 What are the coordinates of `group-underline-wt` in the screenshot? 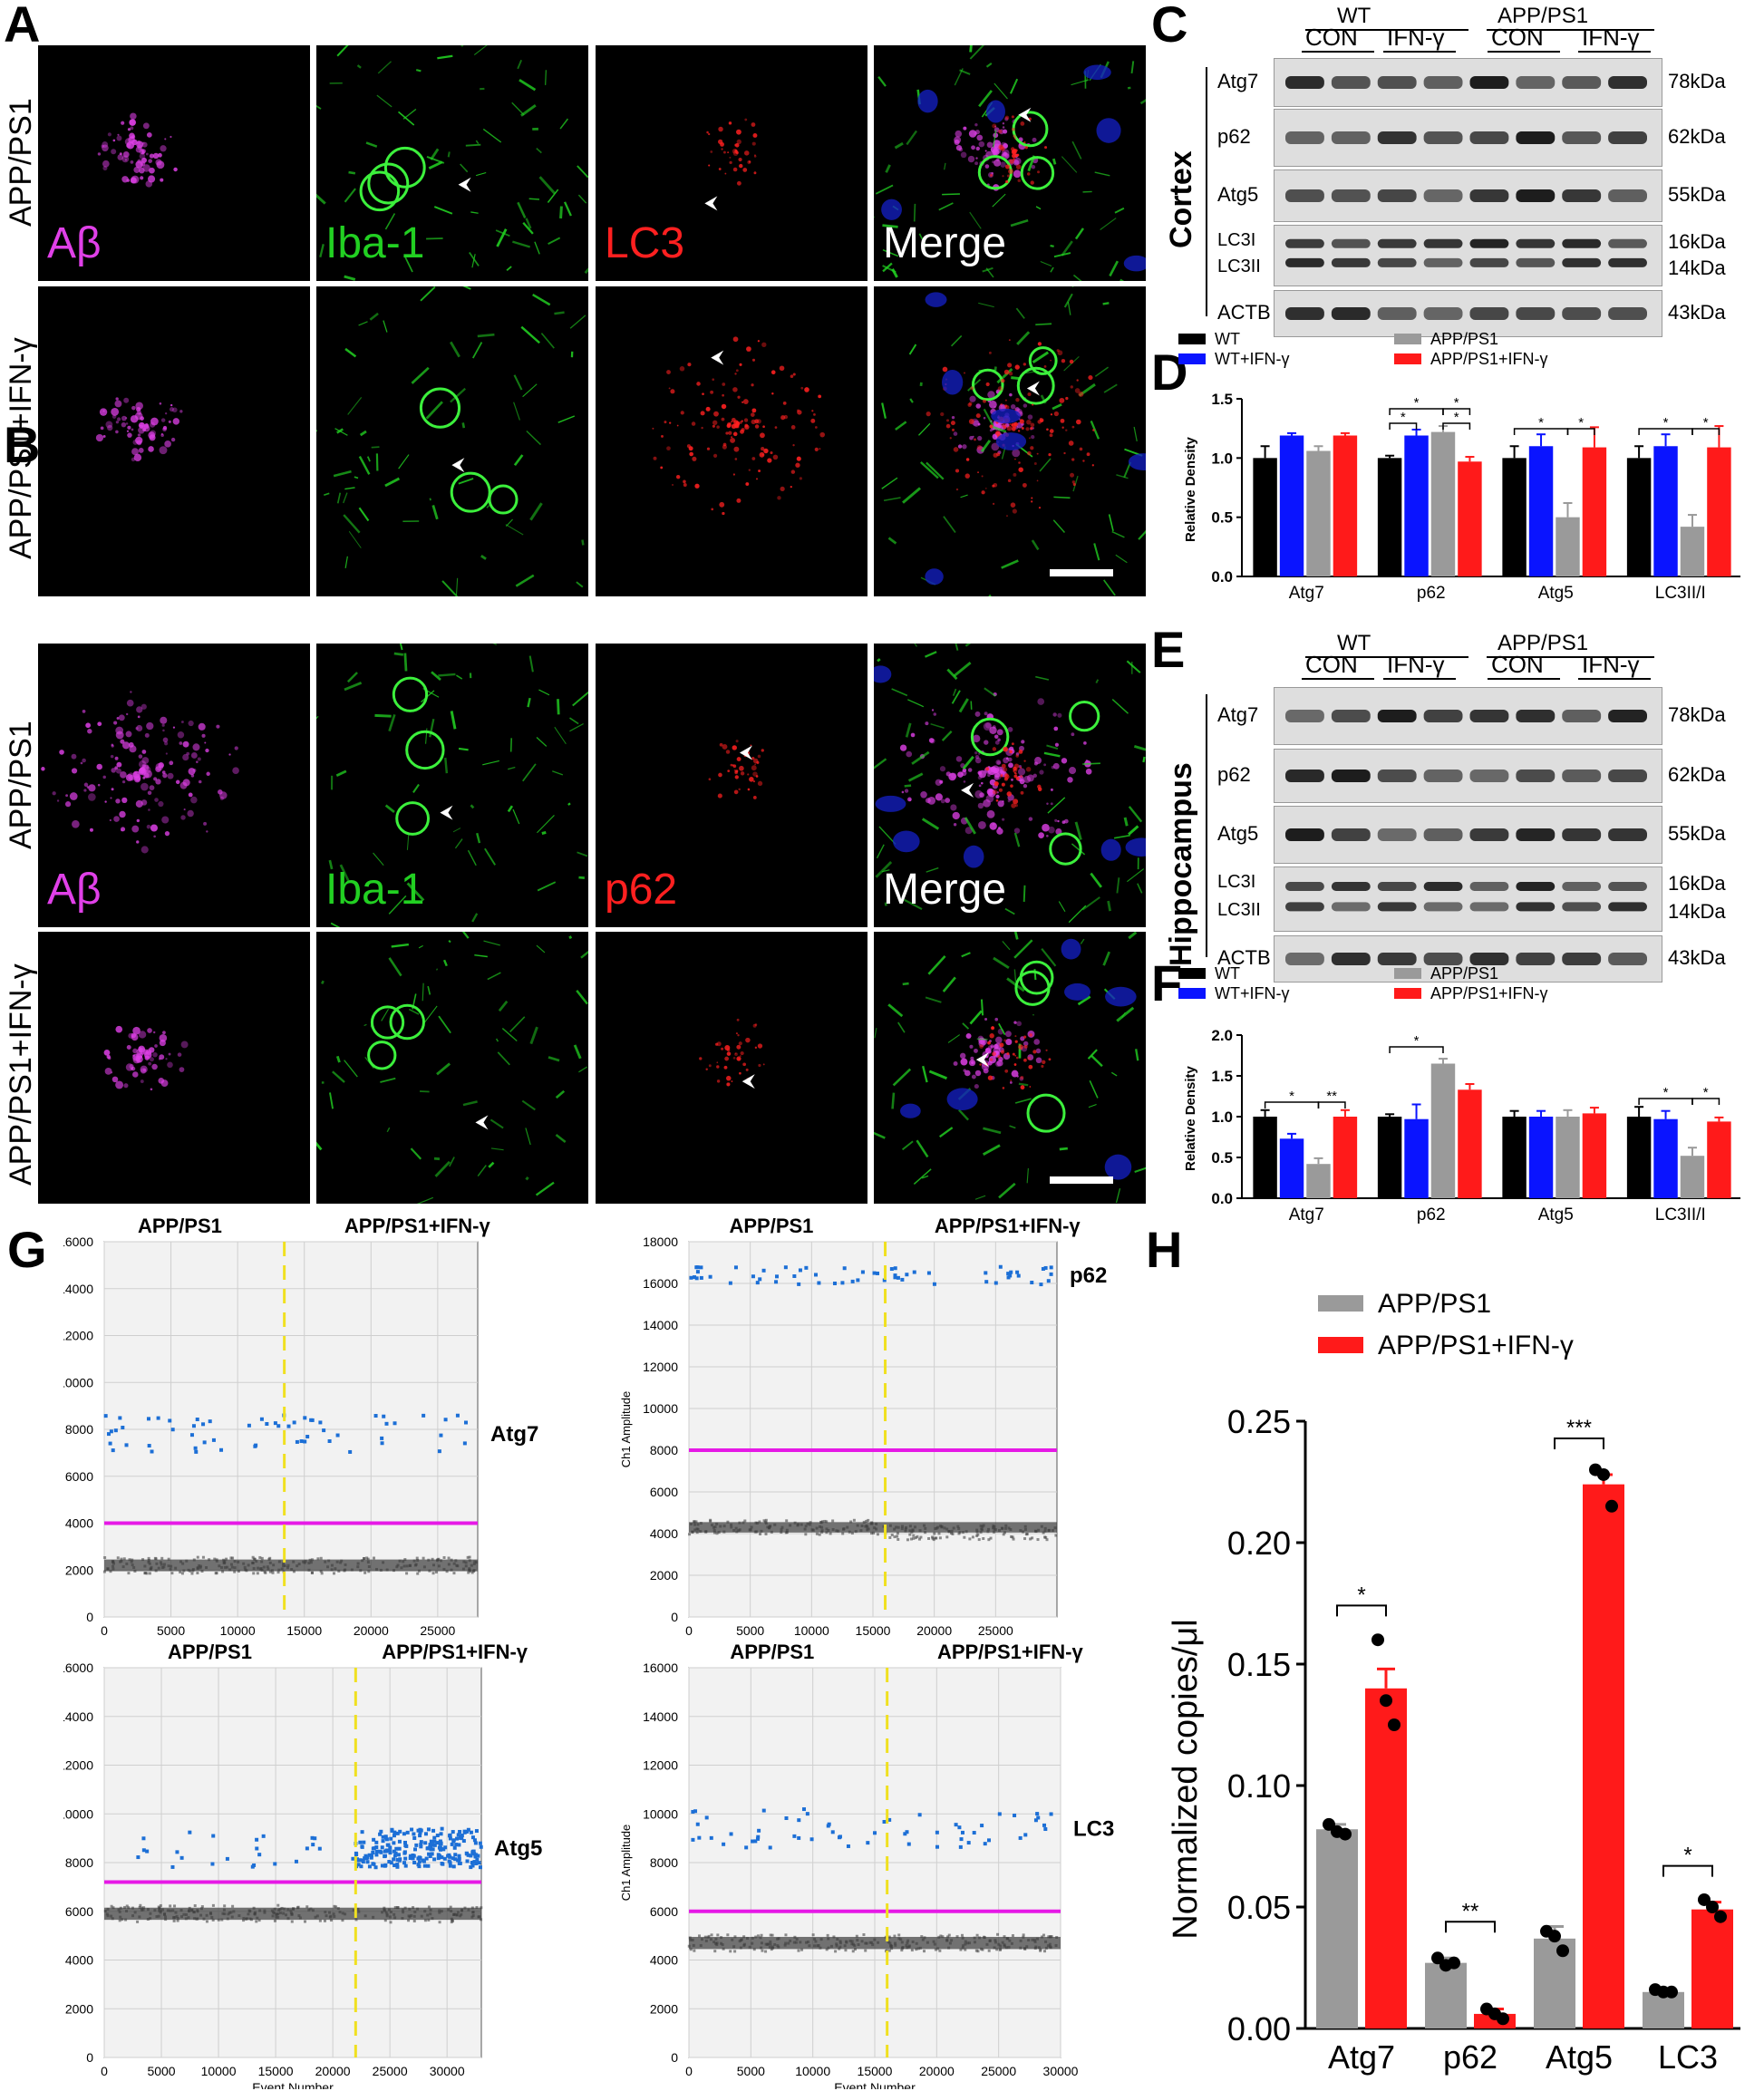 It's located at (1387, 30).